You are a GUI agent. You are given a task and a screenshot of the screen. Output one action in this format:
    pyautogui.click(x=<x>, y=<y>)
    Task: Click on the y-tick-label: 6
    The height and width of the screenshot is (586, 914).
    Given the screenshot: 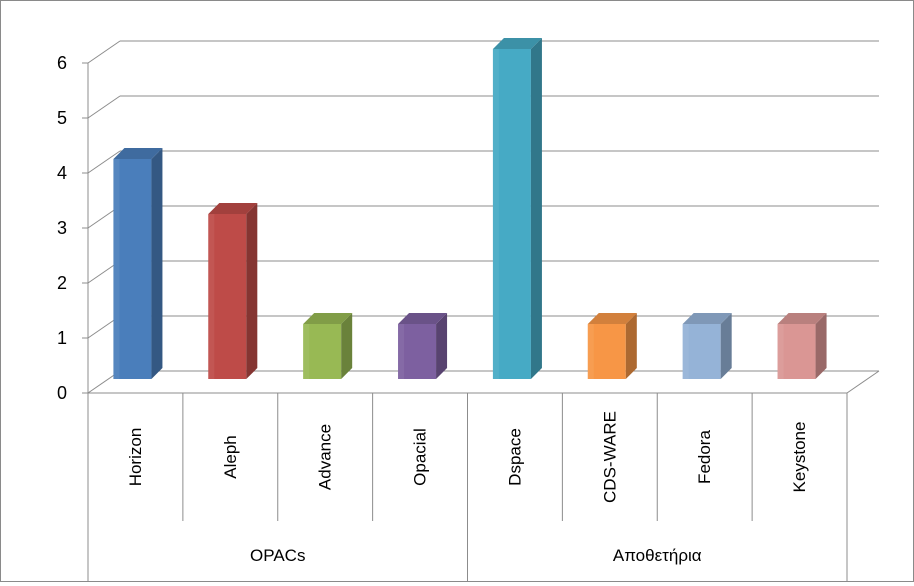 What is the action you would take?
    pyautogui.click(x=62, y=63)
    